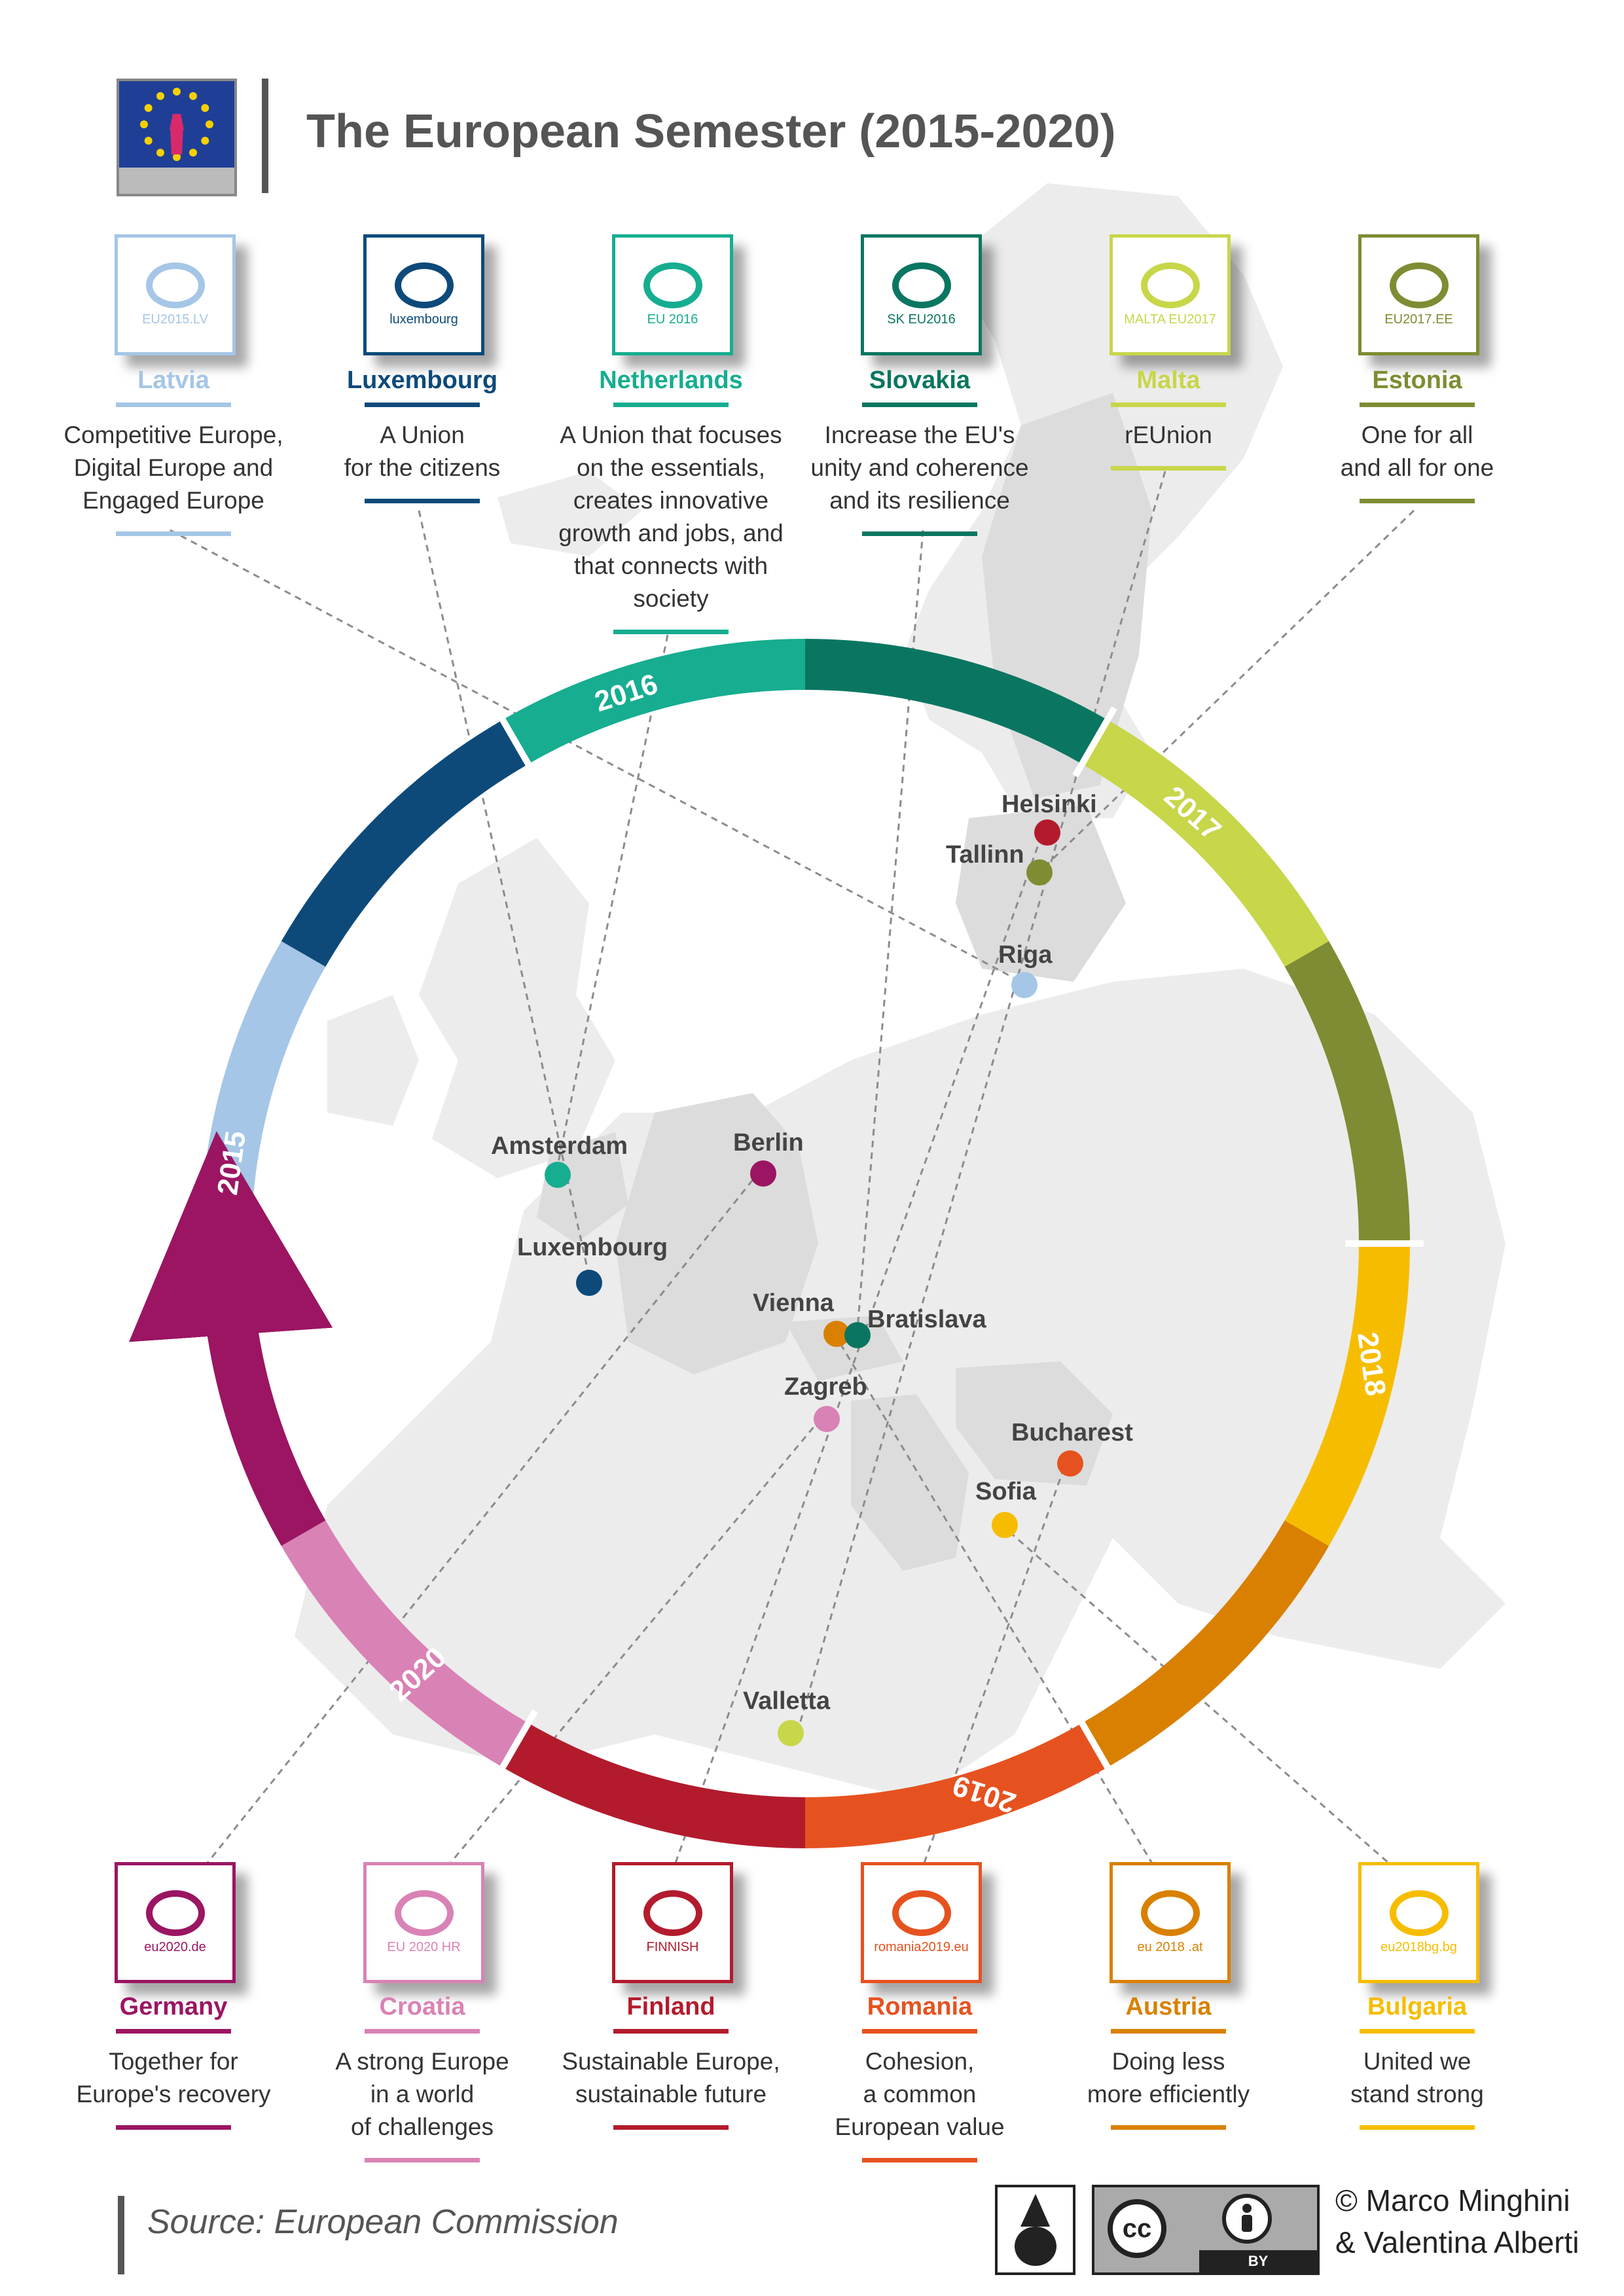  Describe the element at coordinates (1417, 2078) in the screenshot. I see `bottom-motto-bulgaria: United we stand strong` at that location.